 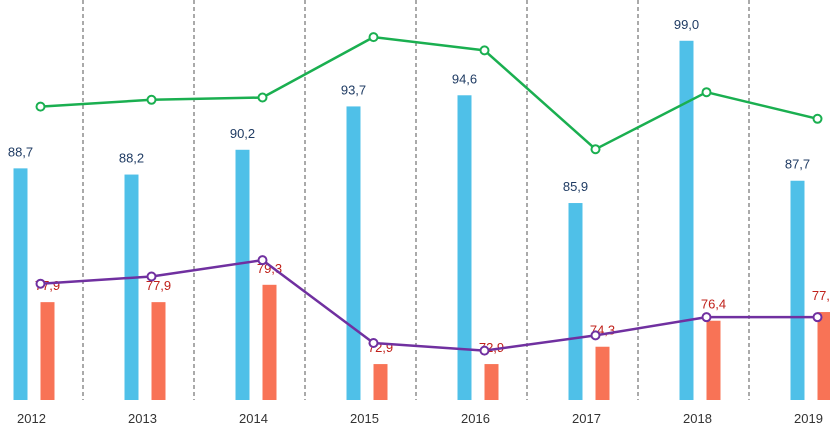 I want to click on bar-value-label: 77,9, so click(x=158, y=285).